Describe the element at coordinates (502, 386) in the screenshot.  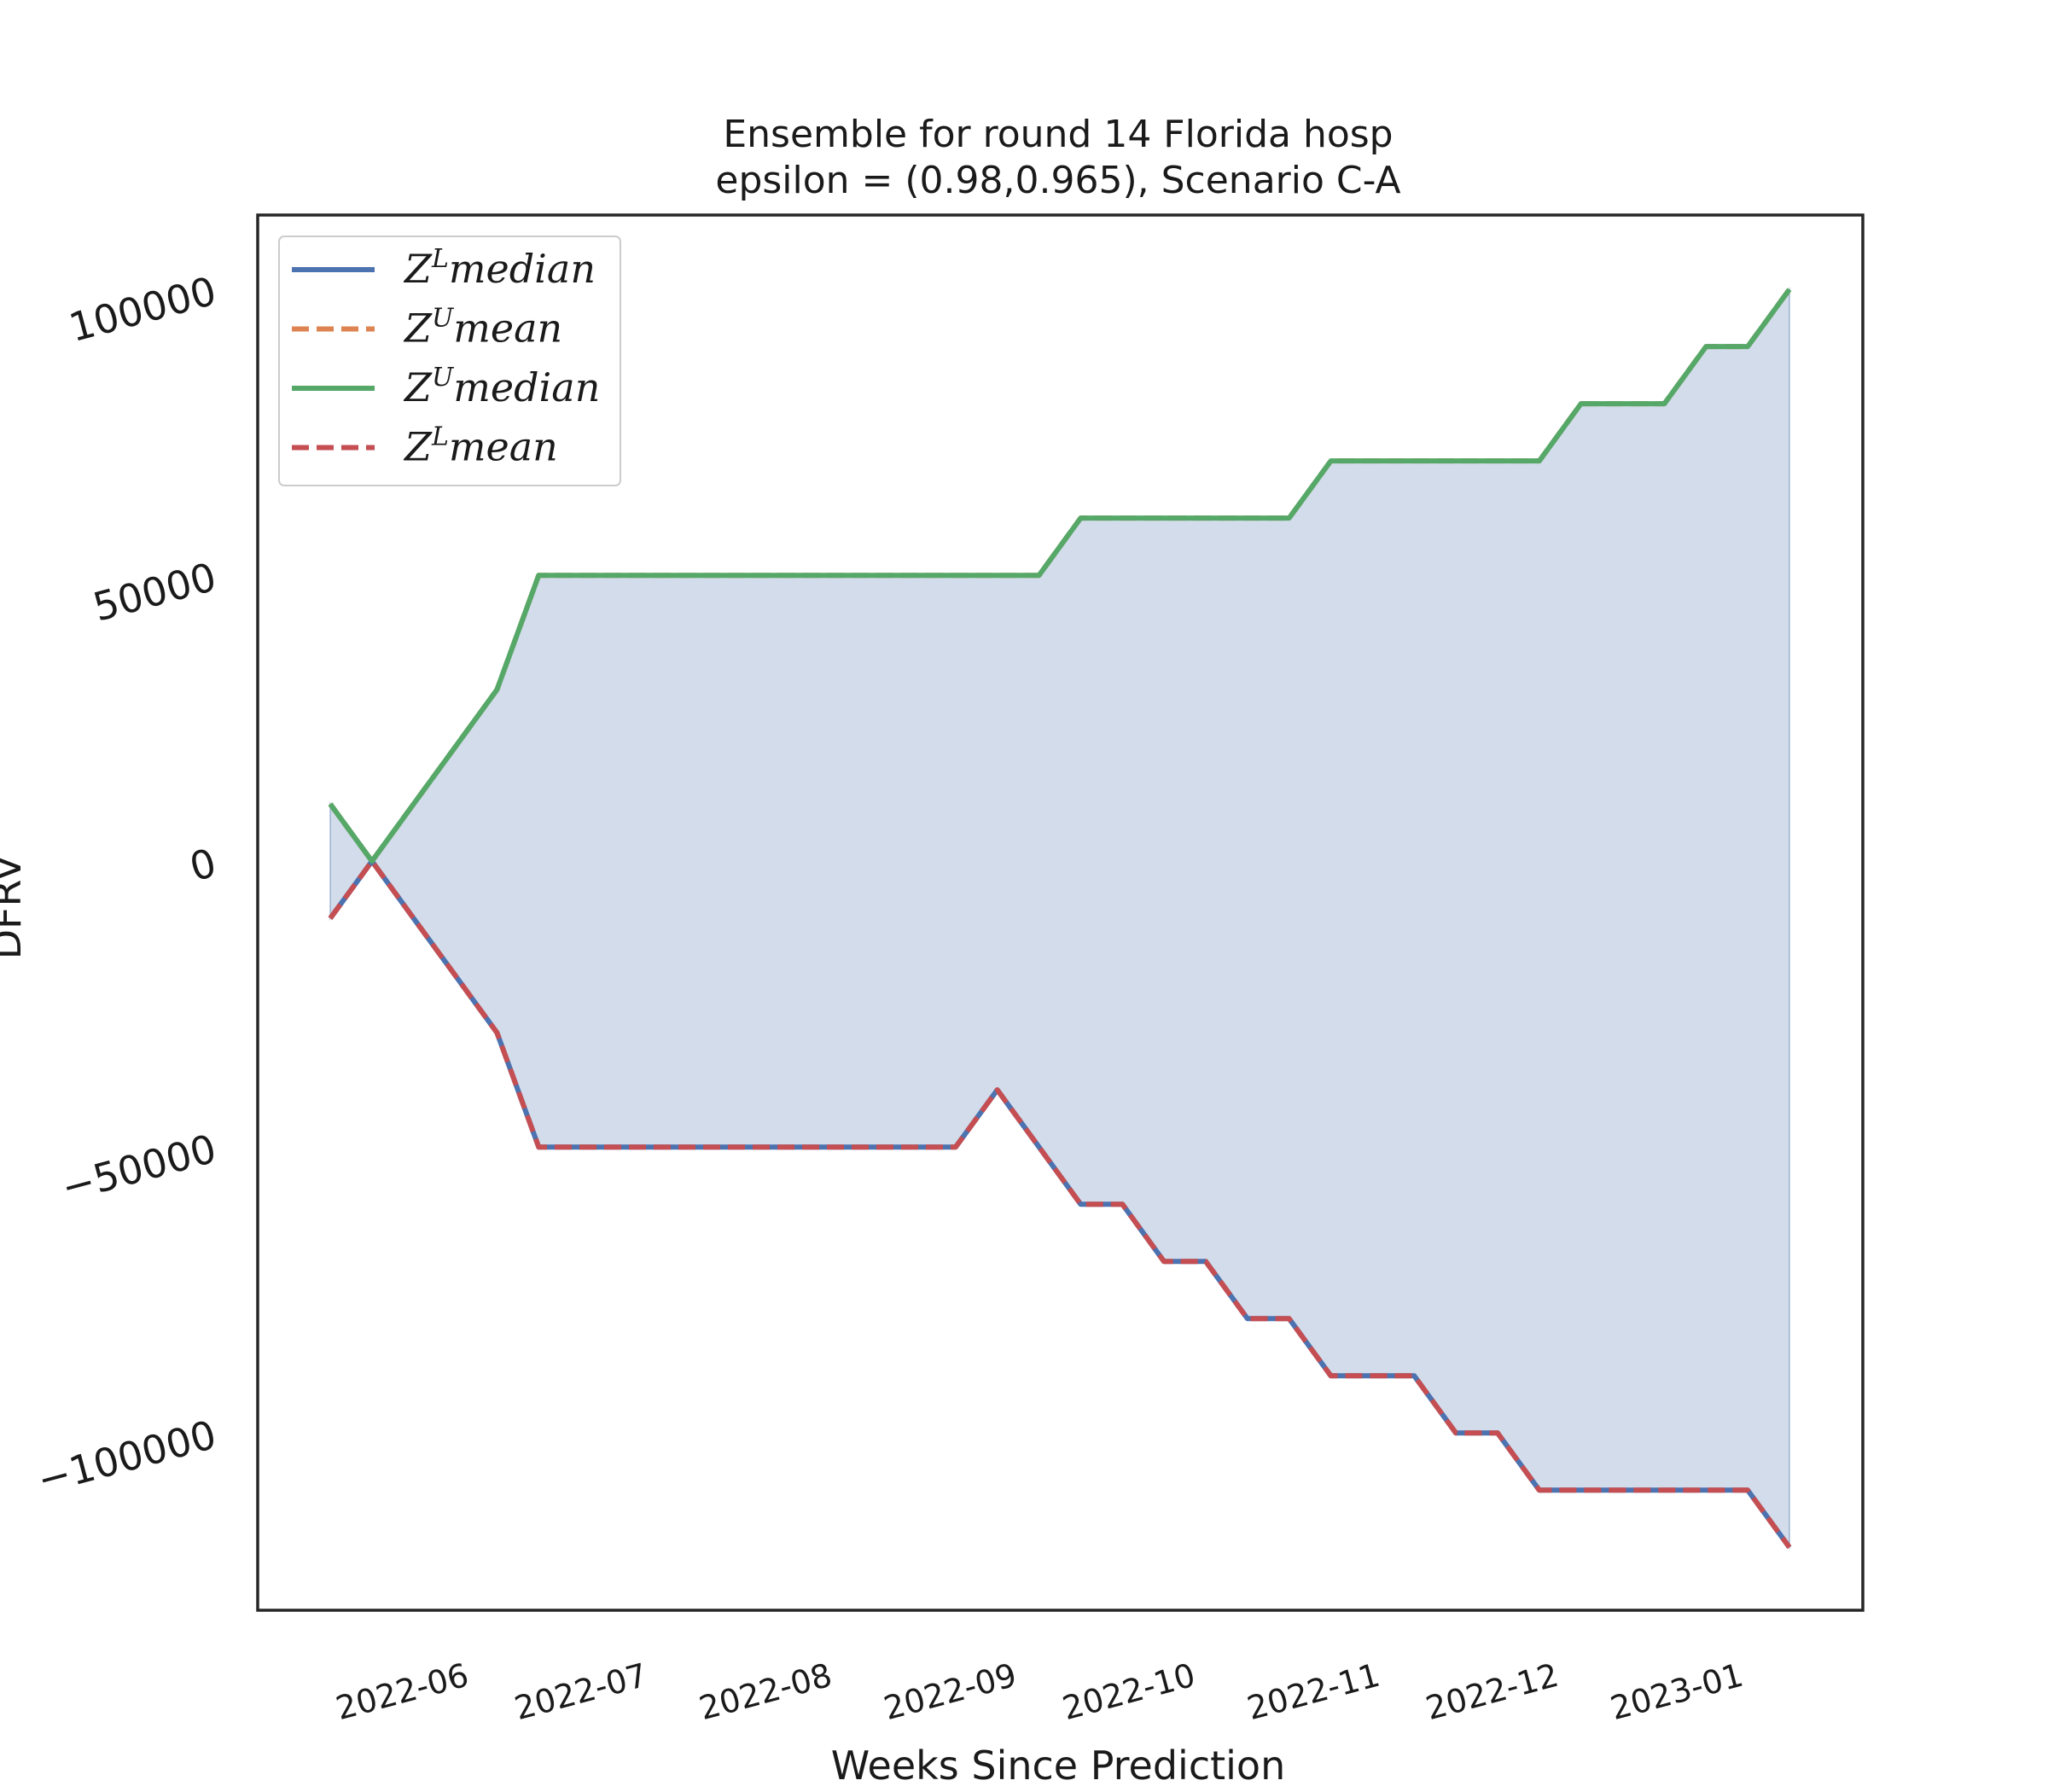
I see `legend-entry-z-u-median: ZUmedian` at that location.